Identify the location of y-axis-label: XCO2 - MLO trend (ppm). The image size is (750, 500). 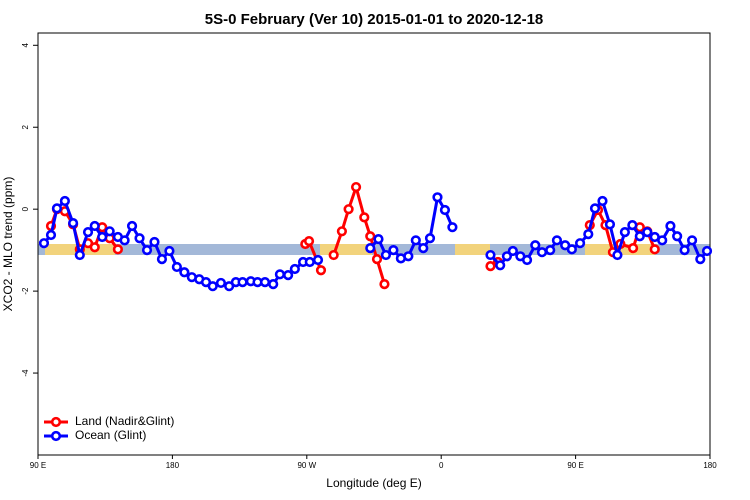
(8, 244).